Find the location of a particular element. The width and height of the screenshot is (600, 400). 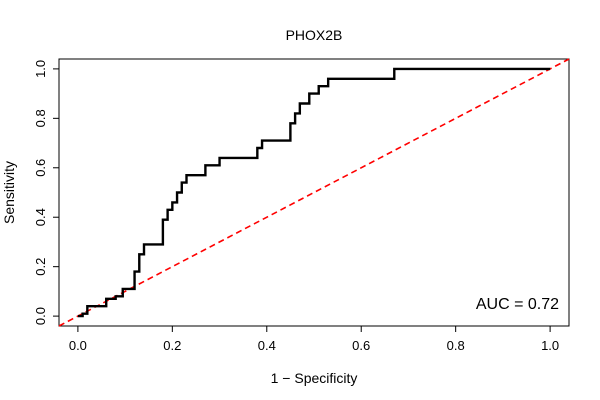

y-tick-label: 0.2 is located at coordinates (40, 267).